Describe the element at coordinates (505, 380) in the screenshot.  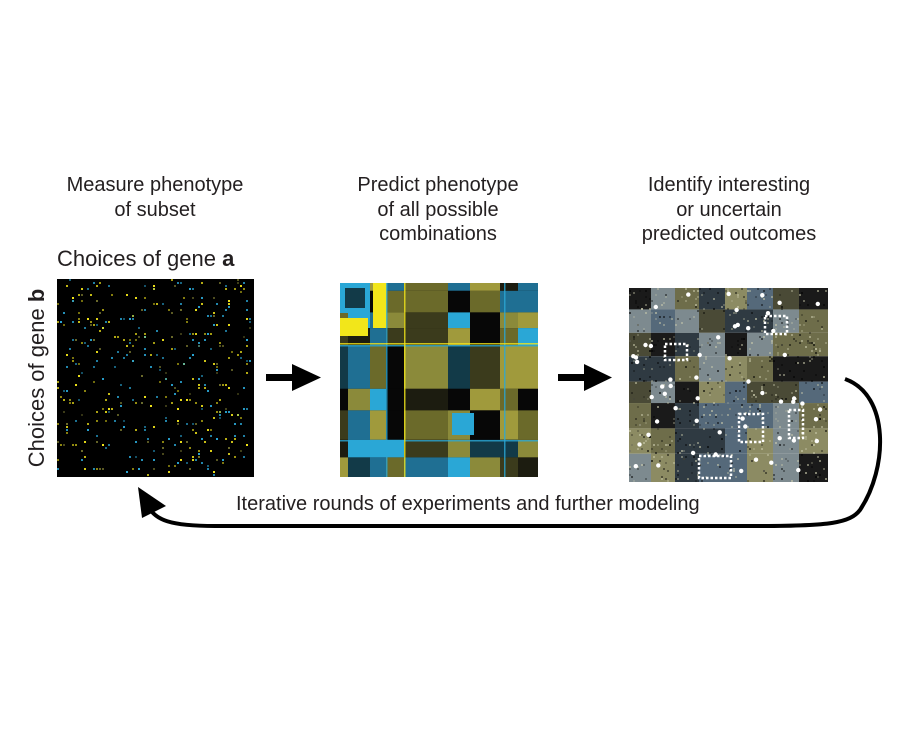
I see `predicted-gridline` at that location.